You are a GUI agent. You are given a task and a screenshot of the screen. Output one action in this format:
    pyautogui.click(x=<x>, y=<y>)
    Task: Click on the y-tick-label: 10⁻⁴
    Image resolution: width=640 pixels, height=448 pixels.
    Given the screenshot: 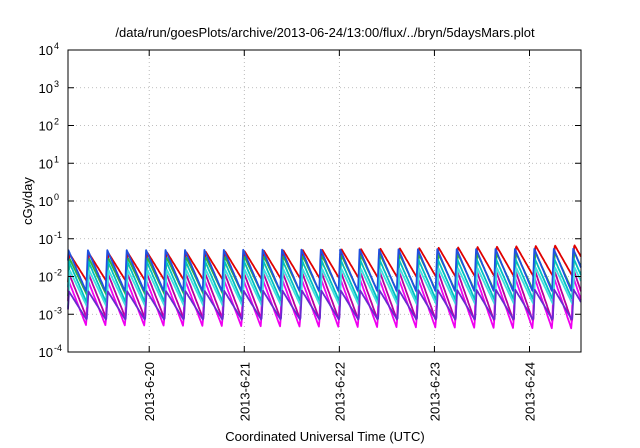 What is the action you would take?
    pyautogui.click(x=50, y=351)
    